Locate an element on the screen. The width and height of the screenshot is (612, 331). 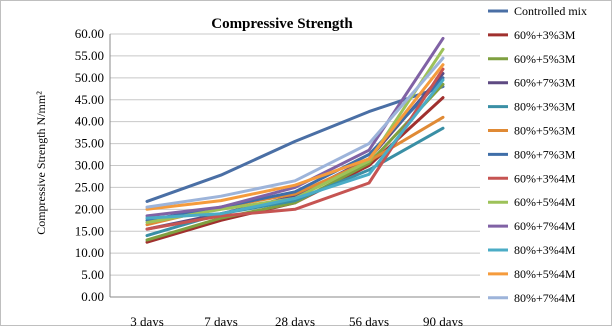
chart-title: Compressive Strength is located at coordinates (282, 24).